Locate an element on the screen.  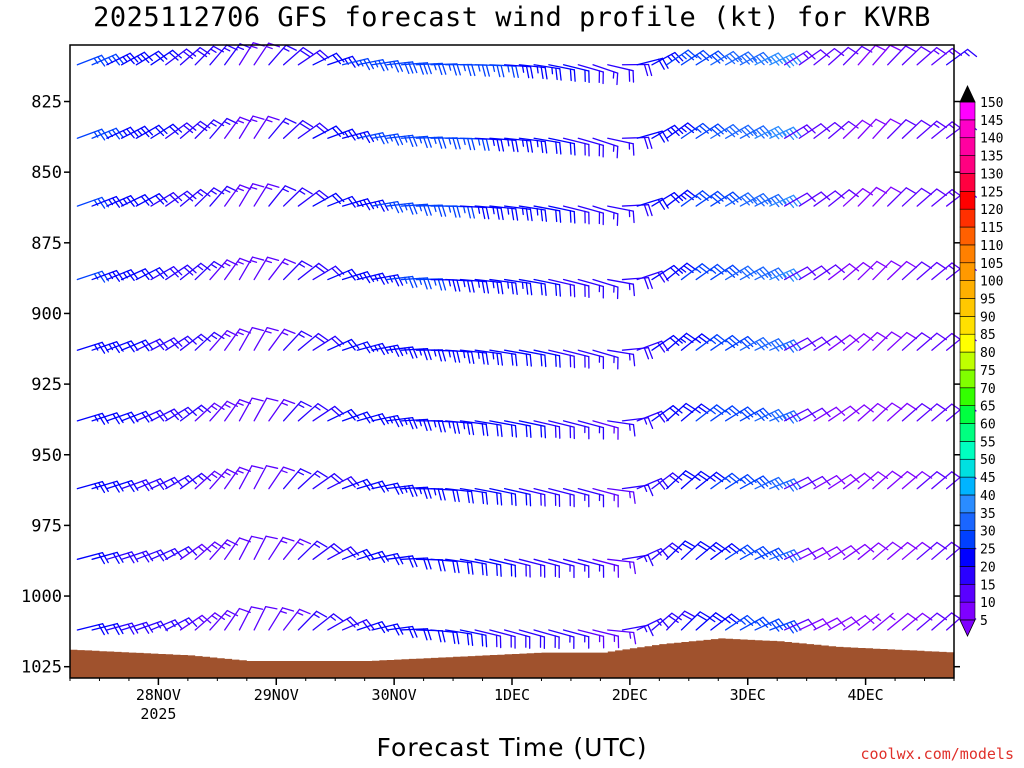
colorbar-swatch is located at coordinates (967, 575).